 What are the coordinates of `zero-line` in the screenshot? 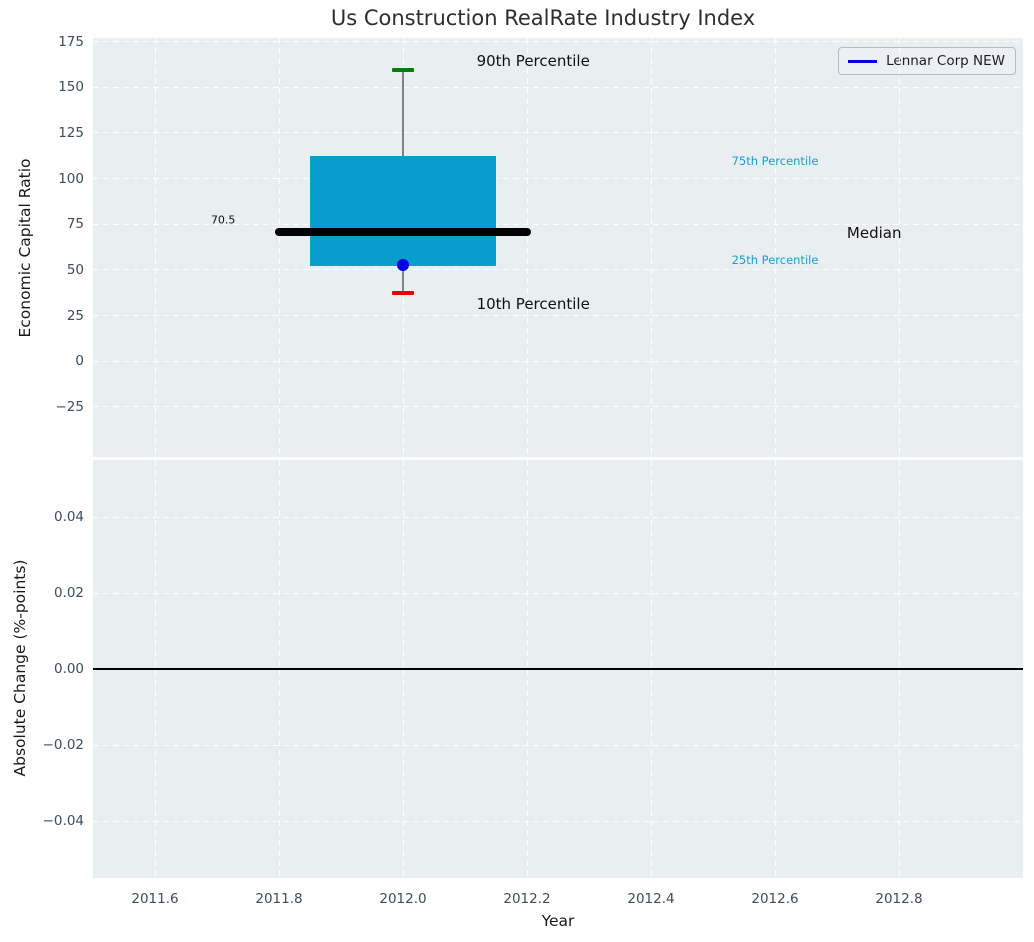 It's located at (558, 669).